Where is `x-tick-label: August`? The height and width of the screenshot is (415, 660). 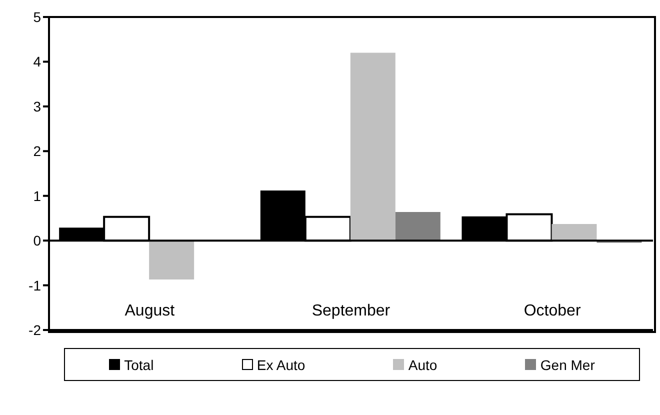 x-tick-label: August is located at coordinates (150, 311).